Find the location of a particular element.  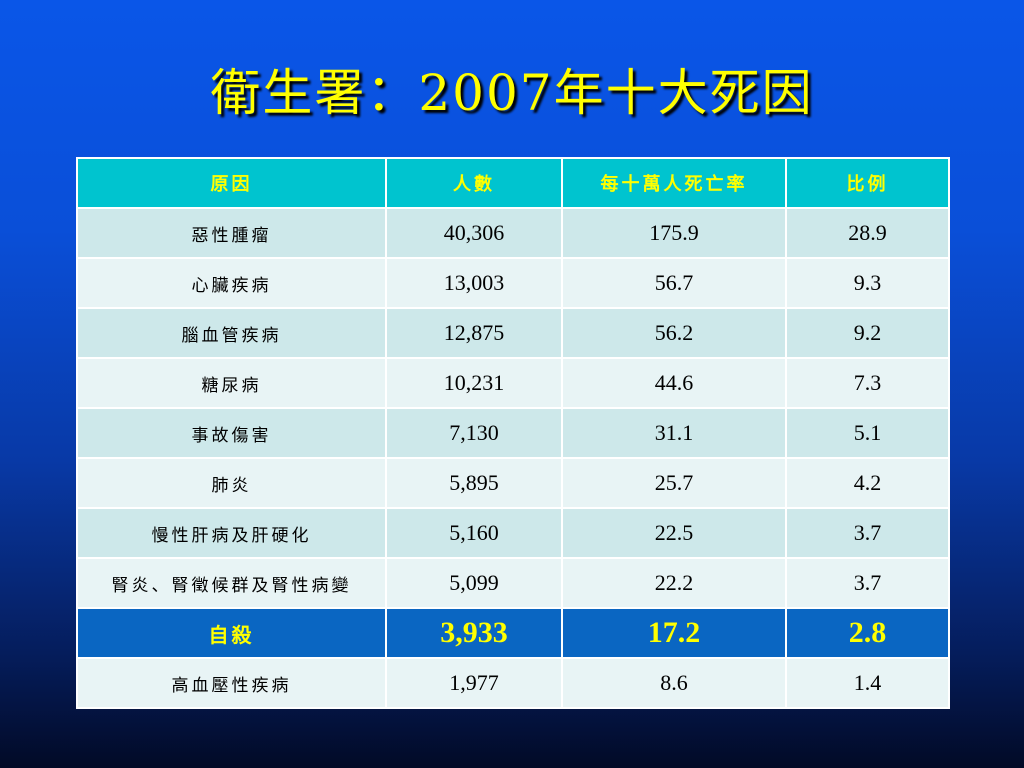

count-cell: 7,130 is located at coordinates (474, 433).